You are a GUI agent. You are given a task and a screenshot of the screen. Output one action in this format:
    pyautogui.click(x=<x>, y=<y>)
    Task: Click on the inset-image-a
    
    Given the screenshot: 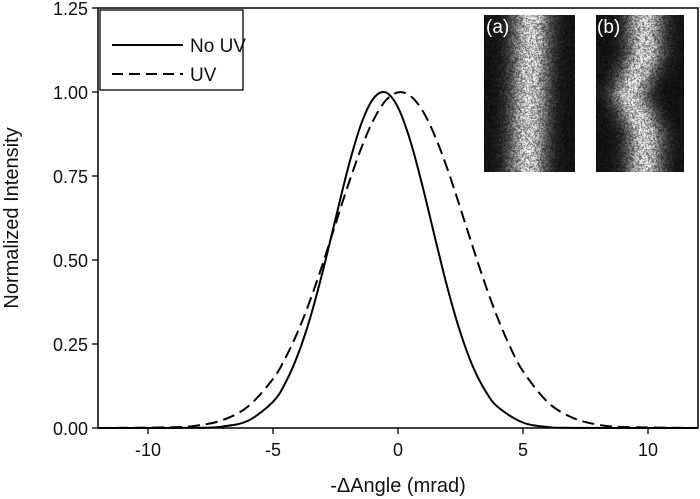 What is the action you would take?
    pyautogui.click(x=529, y=93)
    